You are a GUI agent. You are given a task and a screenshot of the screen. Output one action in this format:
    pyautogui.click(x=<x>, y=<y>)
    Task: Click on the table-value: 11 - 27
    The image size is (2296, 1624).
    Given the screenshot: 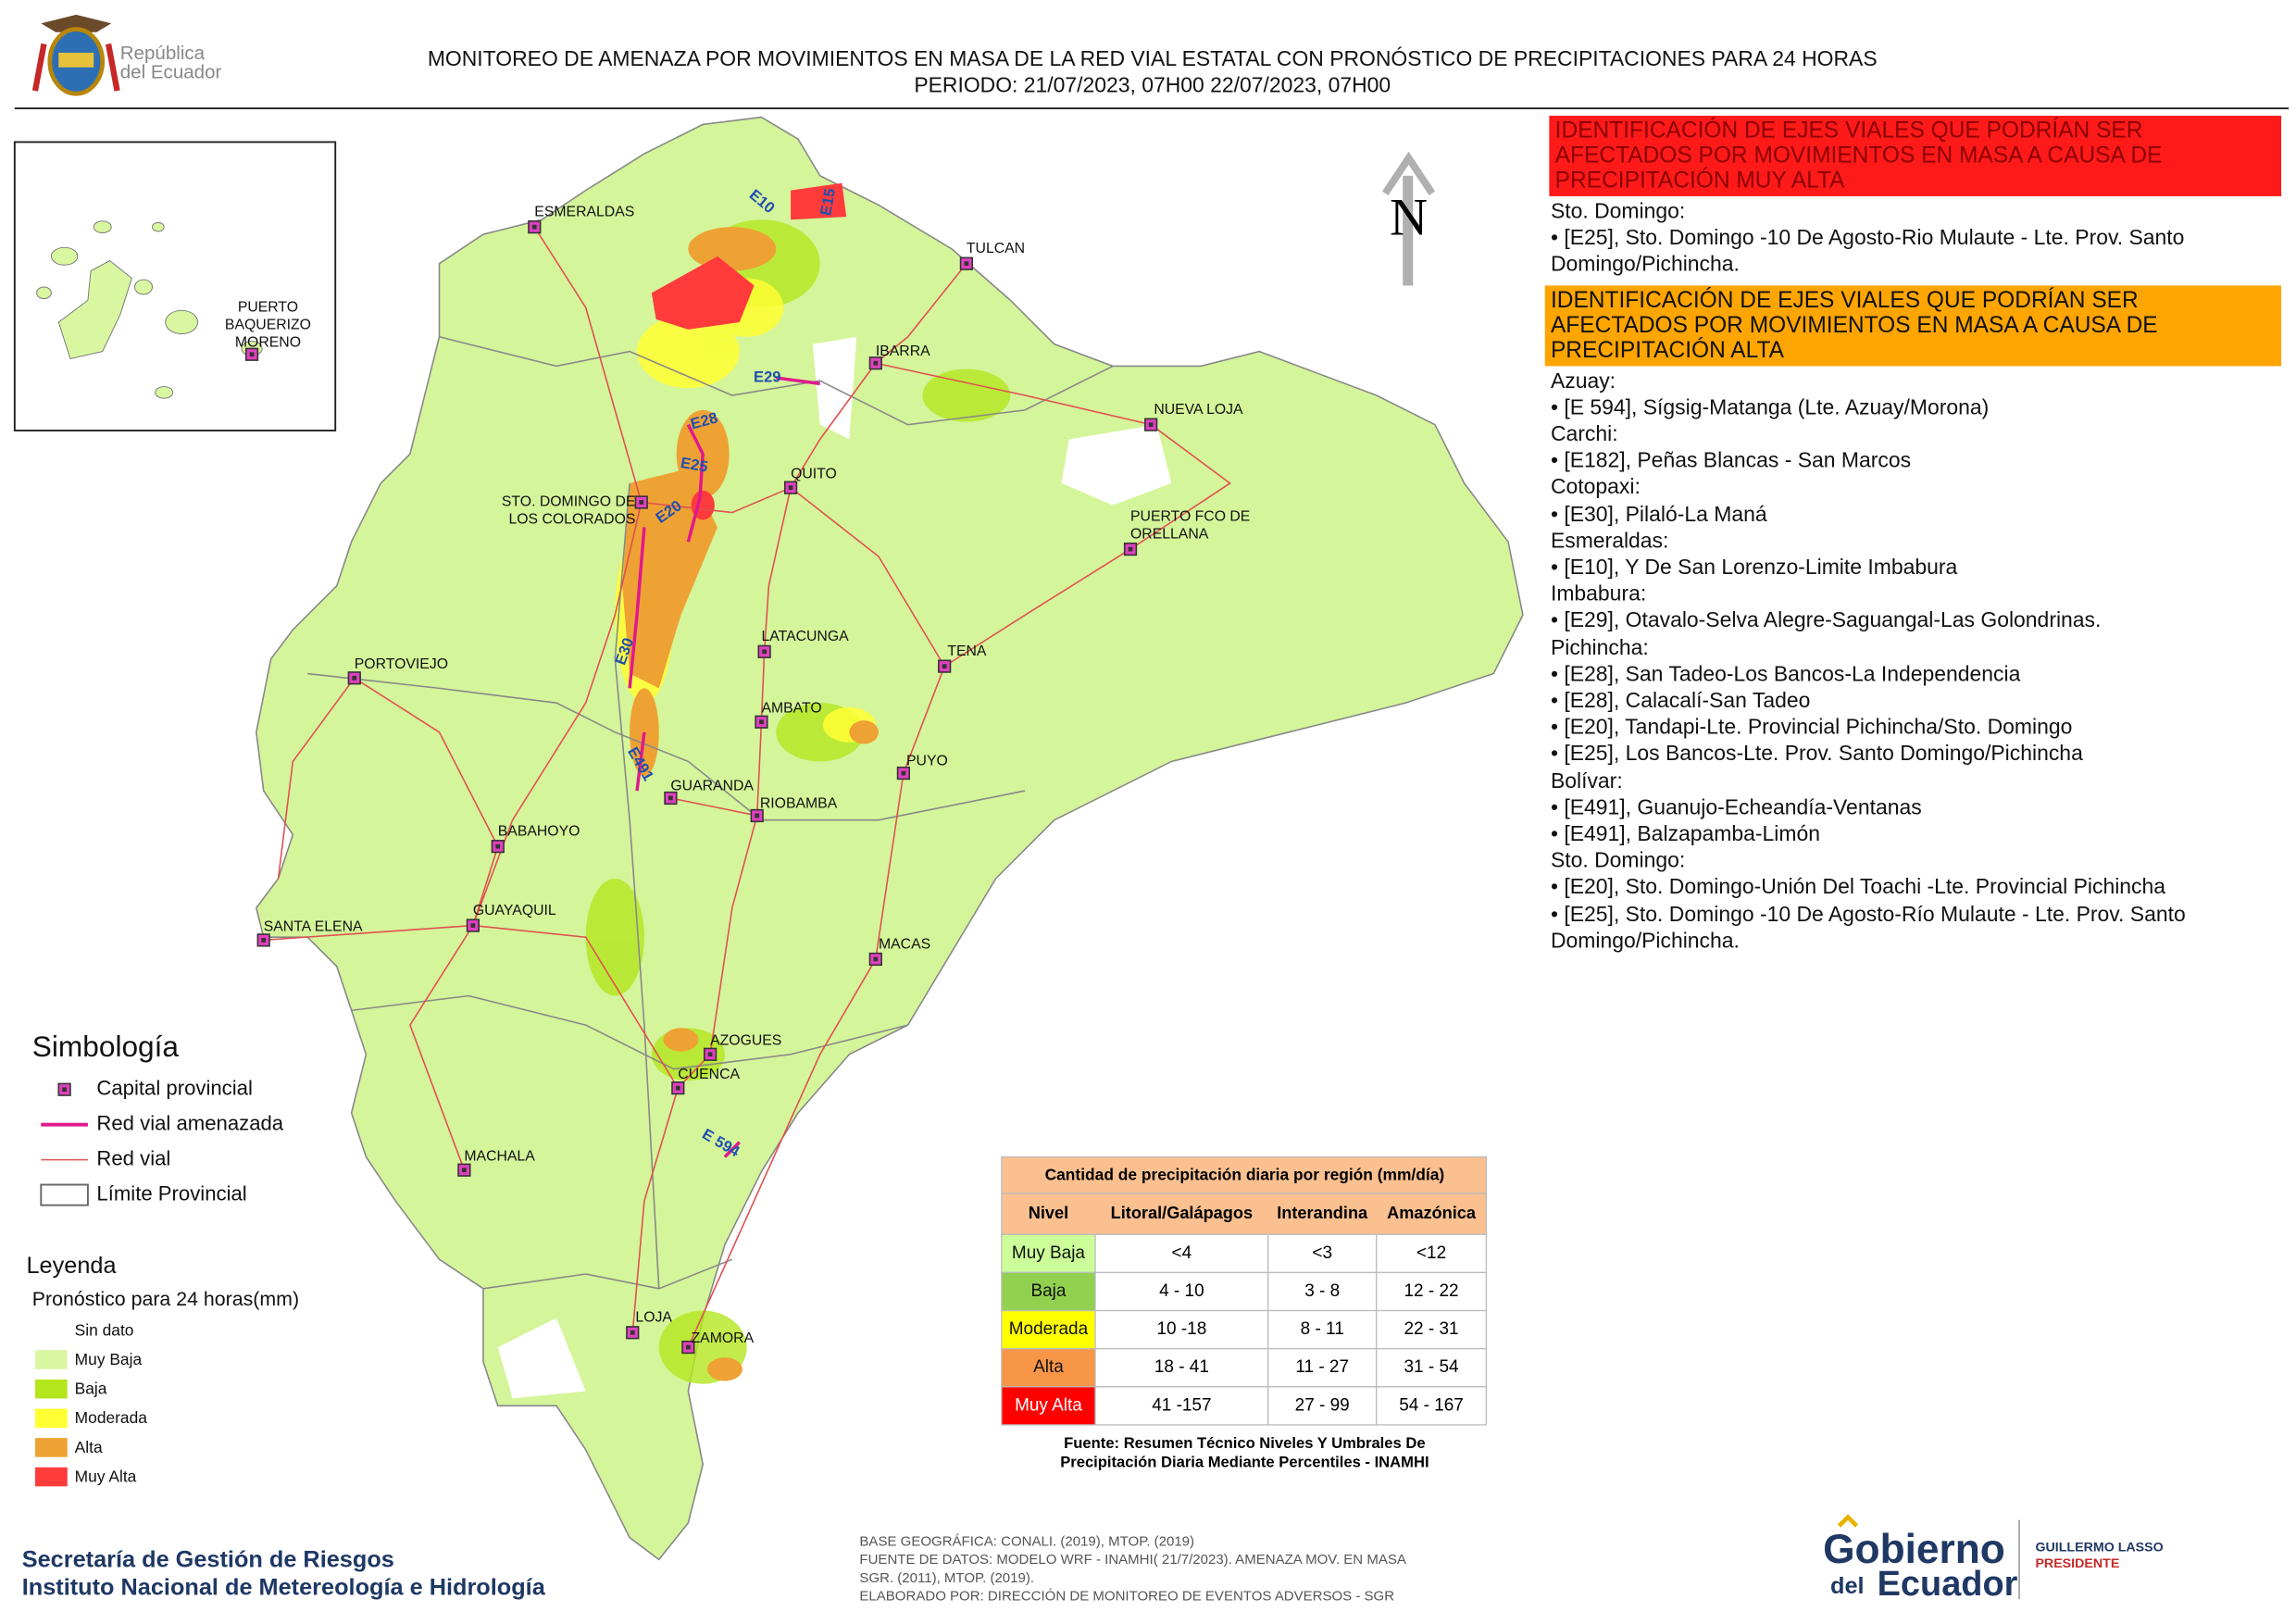 What is the action you would take?
    pyautogui.click(x=1322, y=1367)
    